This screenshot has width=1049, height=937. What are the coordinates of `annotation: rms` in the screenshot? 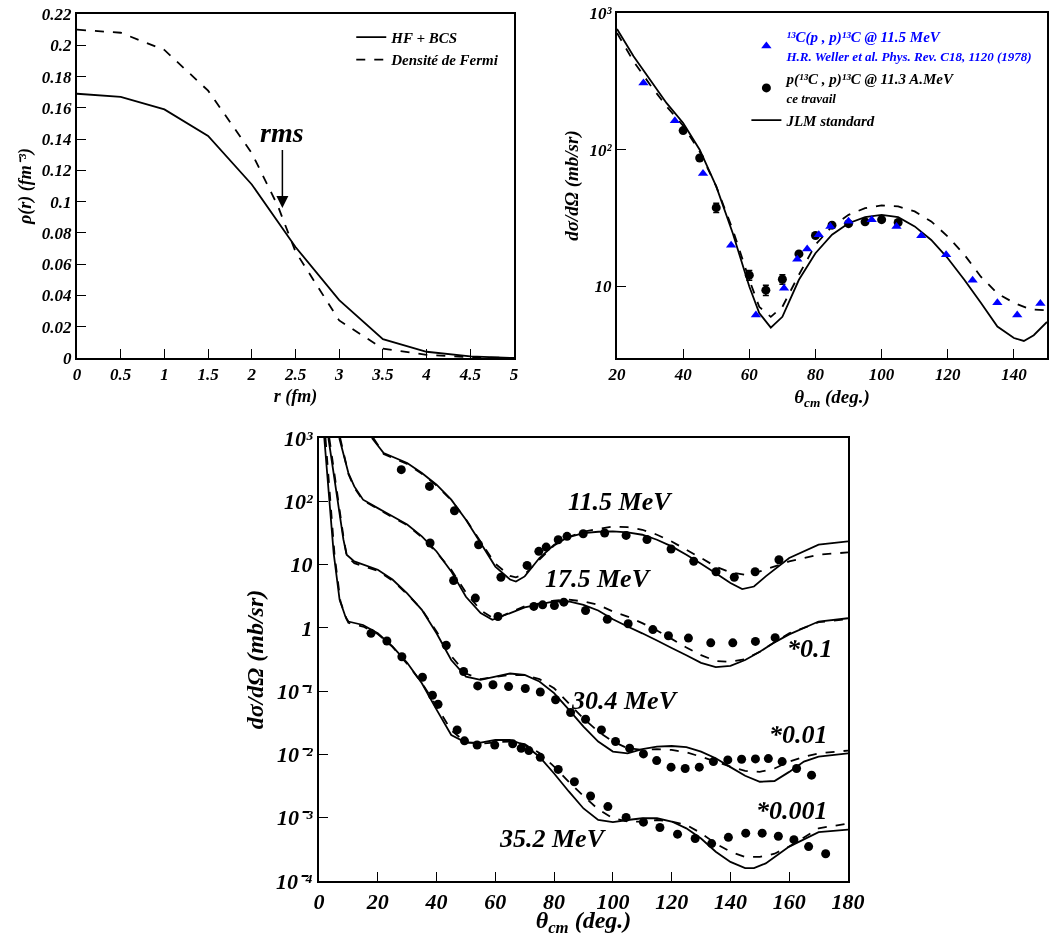 It's located at (282, 132).